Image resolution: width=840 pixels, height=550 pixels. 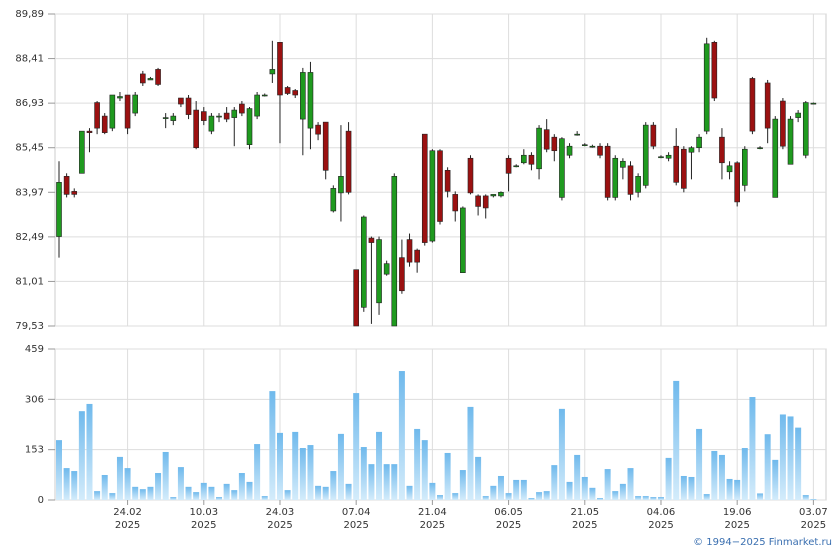 I want to click on x-tick-label: 19.06, so click(x=737, y=512).